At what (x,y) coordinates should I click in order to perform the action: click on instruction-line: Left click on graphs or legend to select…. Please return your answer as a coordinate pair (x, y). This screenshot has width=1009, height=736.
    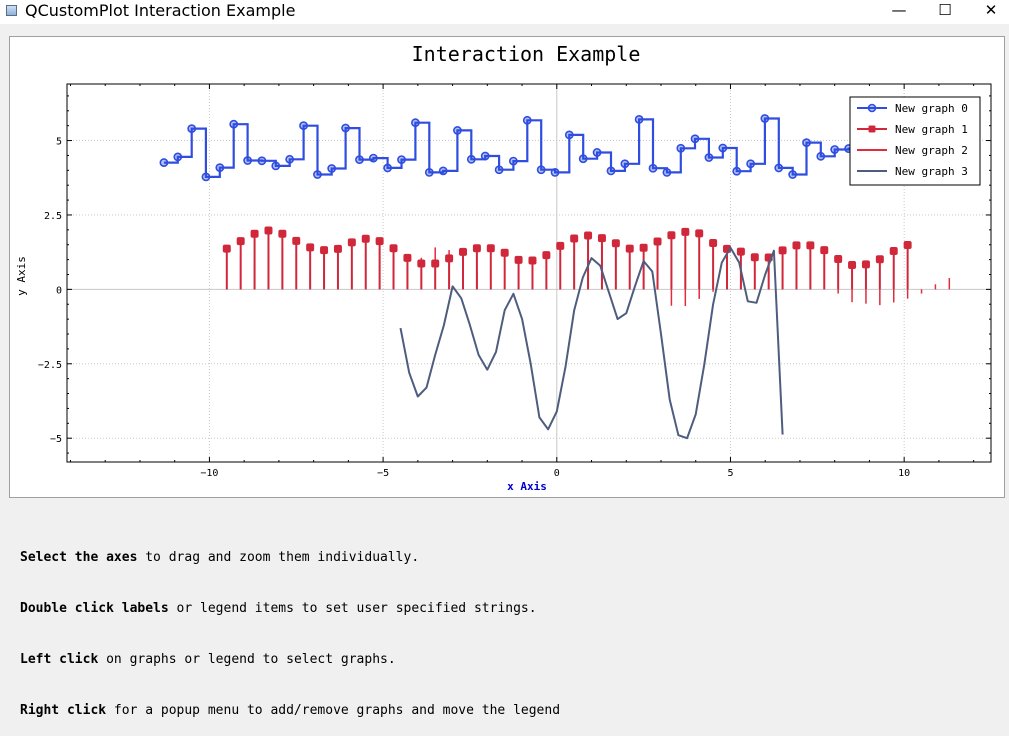
    Looking at the image, I should click on (208, 659).